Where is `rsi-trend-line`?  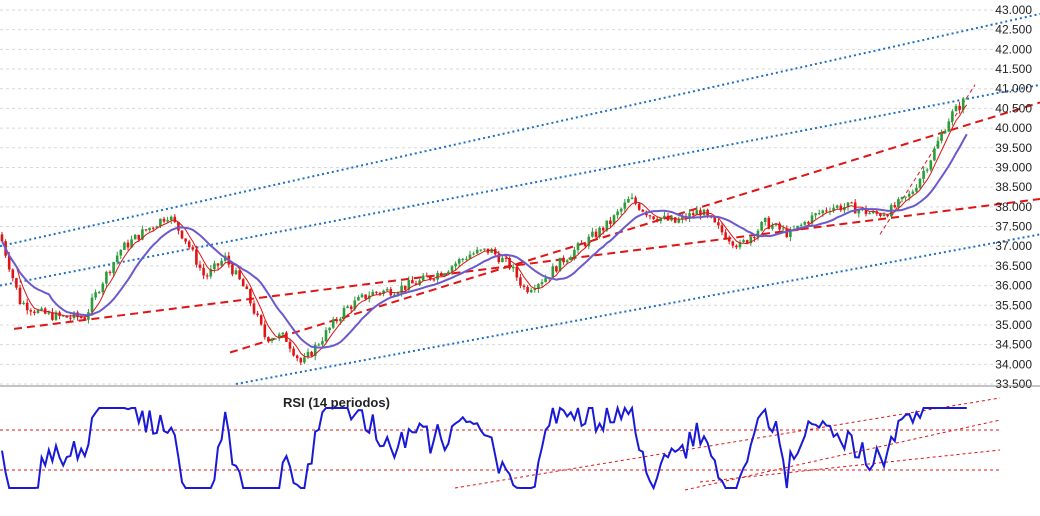
rsi-trend-line is located at coordinates (850, 466).